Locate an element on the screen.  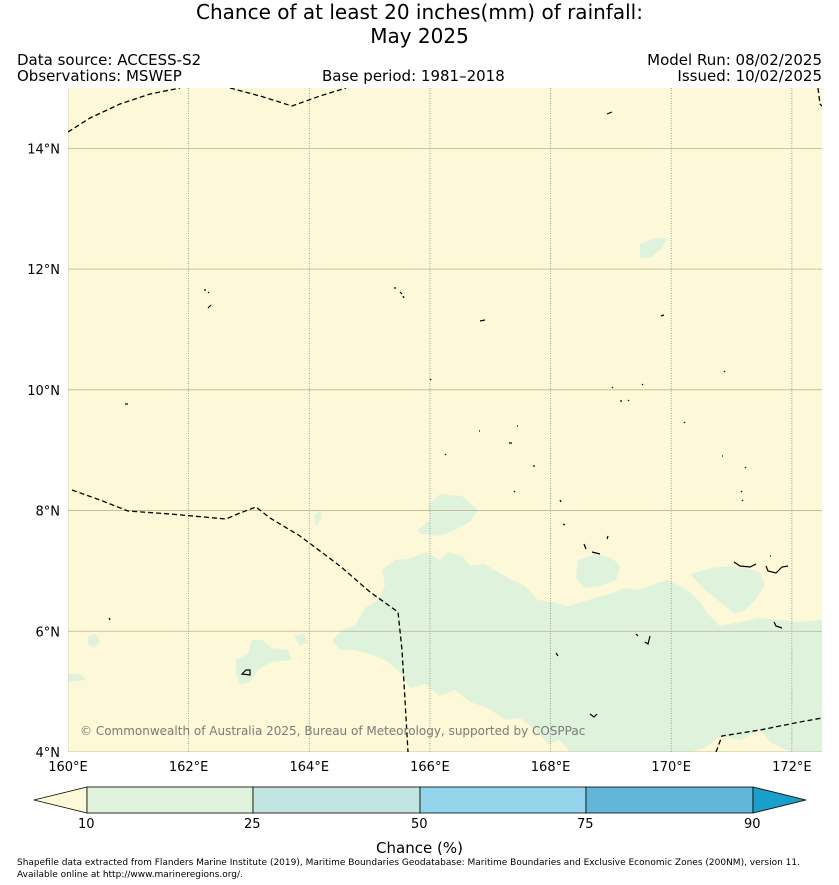
colorbar-high-extension is located at coordinates (779, 800).